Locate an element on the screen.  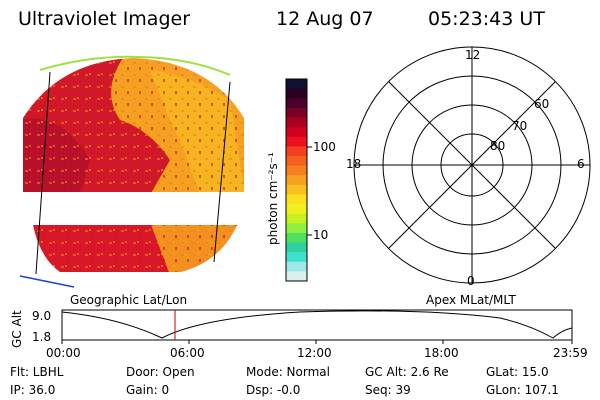
time-tick-2359: 23:59 is located at coordinates (570, 353).